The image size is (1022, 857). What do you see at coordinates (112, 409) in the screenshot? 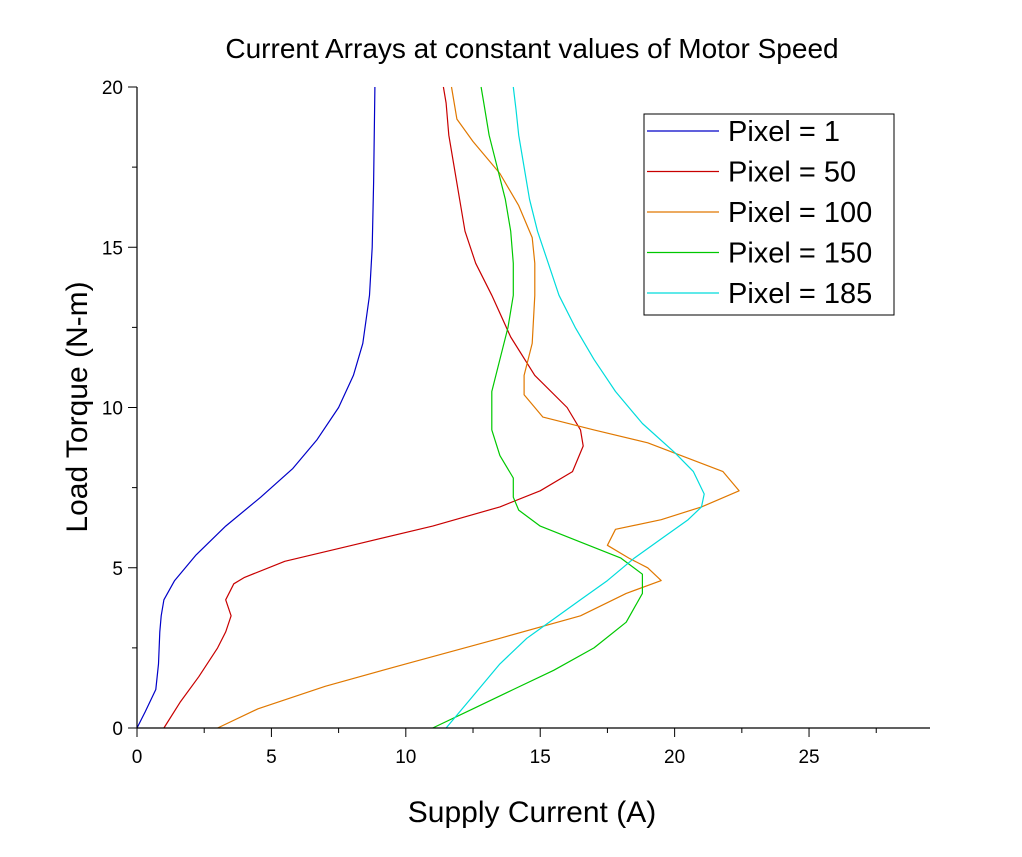
I see `y-tick-label: 10` at bounding box center [112, 409].